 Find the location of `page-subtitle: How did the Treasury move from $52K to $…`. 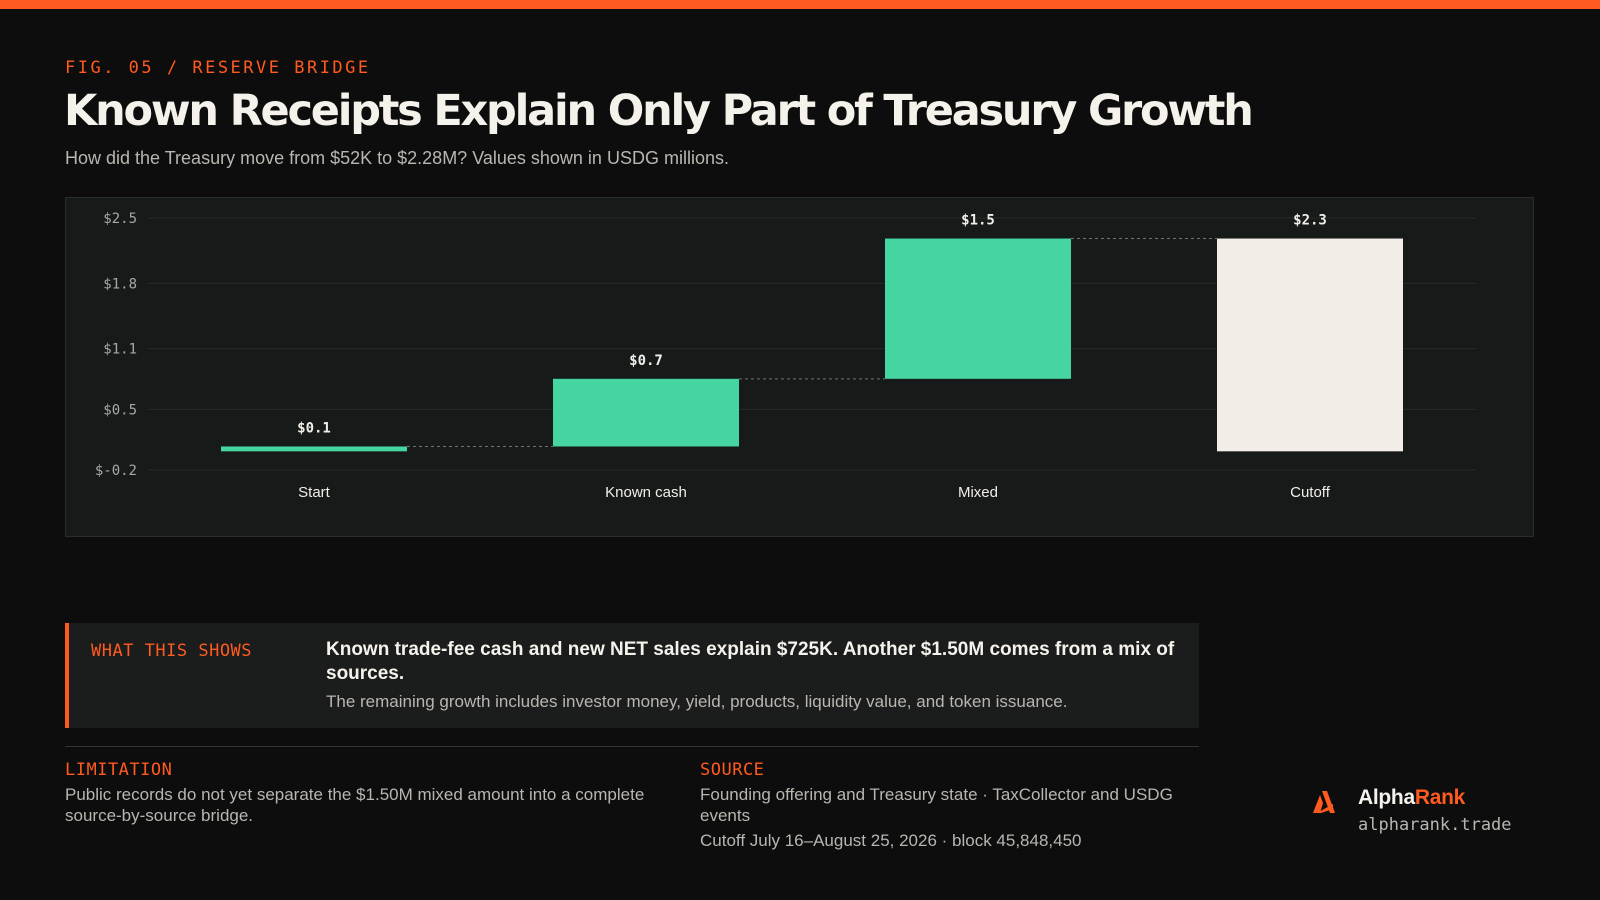

page-subtitle: How did the Treasury move from $52K to $… is located at coordinates (397, 158).